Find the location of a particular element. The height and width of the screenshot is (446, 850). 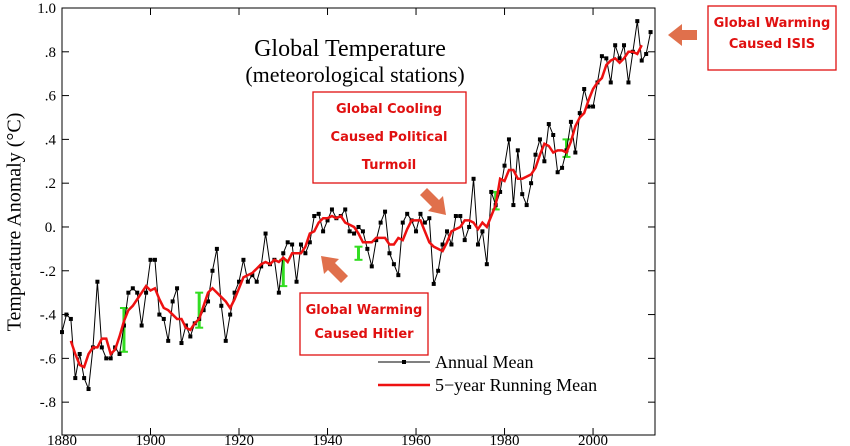

y-tick-label: -.4 is located at coordinates (48, 316).